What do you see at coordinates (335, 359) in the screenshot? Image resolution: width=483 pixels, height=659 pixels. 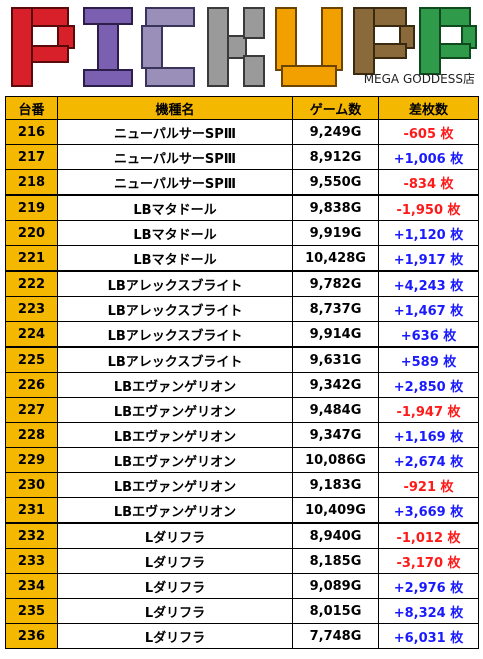 I see `games-cell: 9,631G` at bounding box center [335, 359].